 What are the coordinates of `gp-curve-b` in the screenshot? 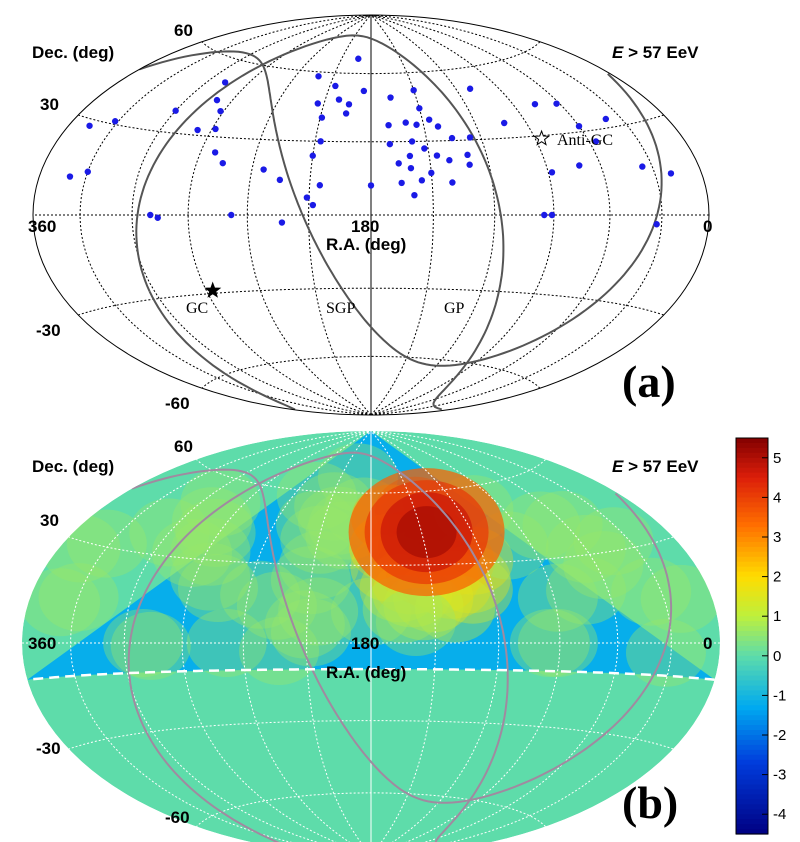 It's located at (571, 647).